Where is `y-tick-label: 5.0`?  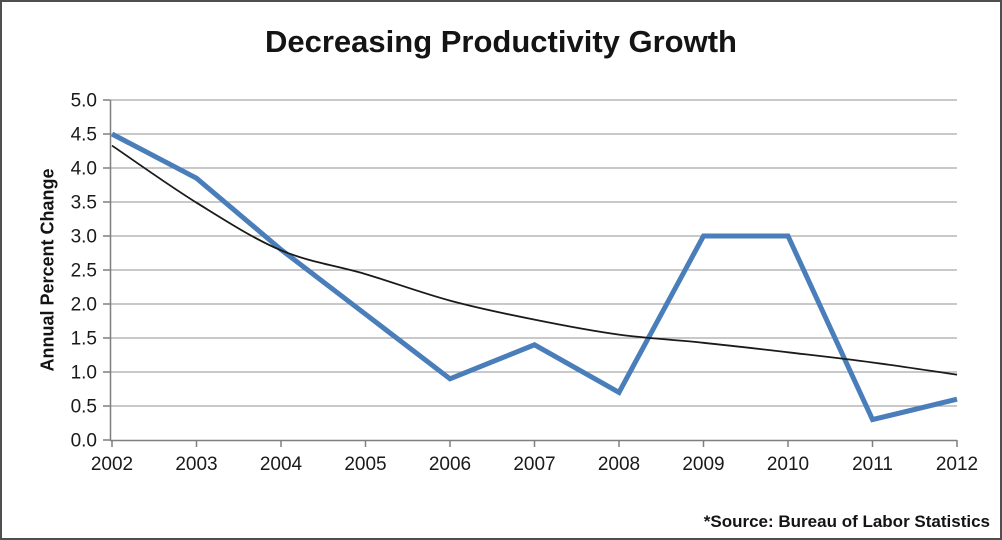 y-tick-label: 5.0 is located at coordinates (84, 101).